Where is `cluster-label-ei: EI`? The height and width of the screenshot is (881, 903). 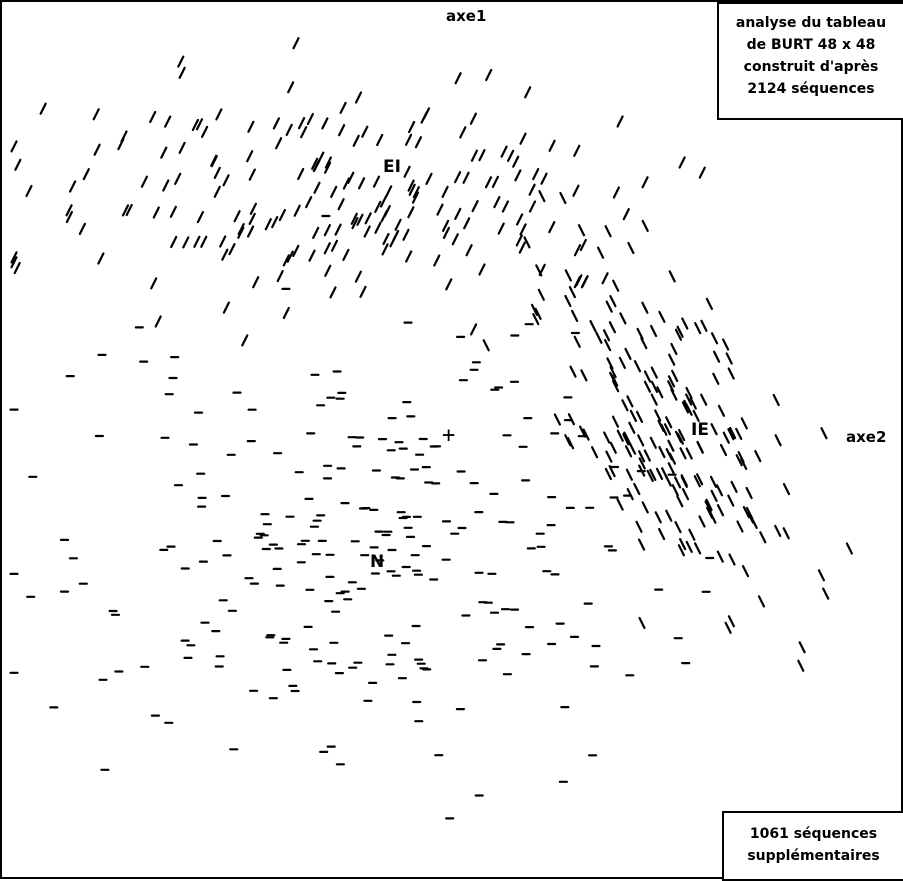
cluster-label-ei: EI is located at coordinates (392, 167).